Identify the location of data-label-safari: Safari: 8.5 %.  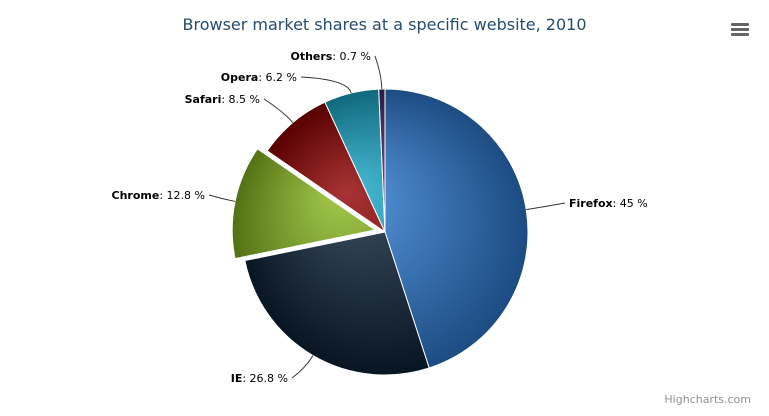
(222, 99).